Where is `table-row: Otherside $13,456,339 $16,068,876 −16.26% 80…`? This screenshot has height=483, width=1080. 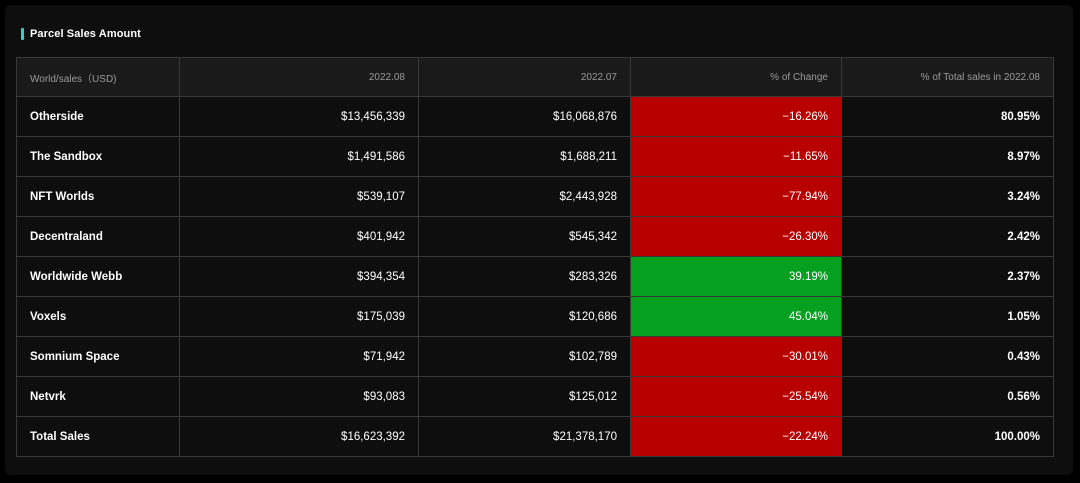
table-row: Otherside $13,456,339 $16,068,876 −16.26% 80… is located at coordinates (535, 116).